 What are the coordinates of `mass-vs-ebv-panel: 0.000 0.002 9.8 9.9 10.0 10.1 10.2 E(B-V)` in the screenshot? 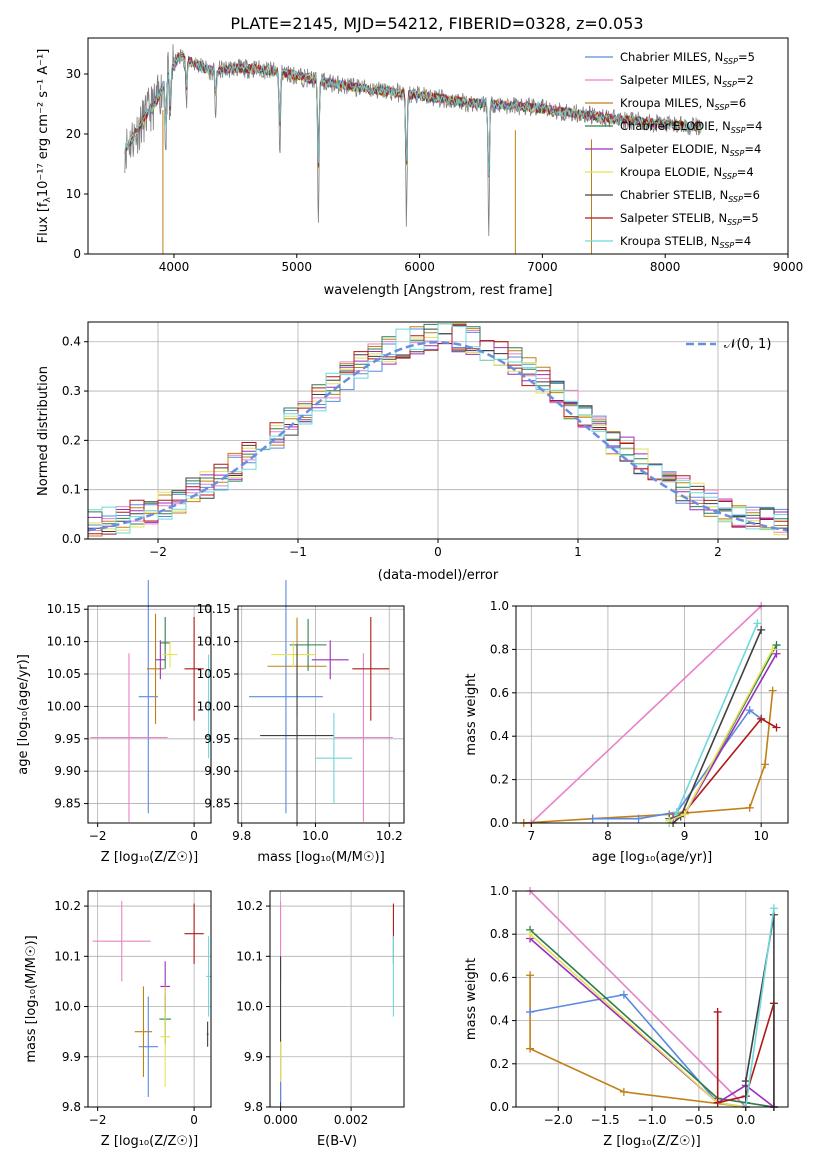 It's located at (320, 1019).